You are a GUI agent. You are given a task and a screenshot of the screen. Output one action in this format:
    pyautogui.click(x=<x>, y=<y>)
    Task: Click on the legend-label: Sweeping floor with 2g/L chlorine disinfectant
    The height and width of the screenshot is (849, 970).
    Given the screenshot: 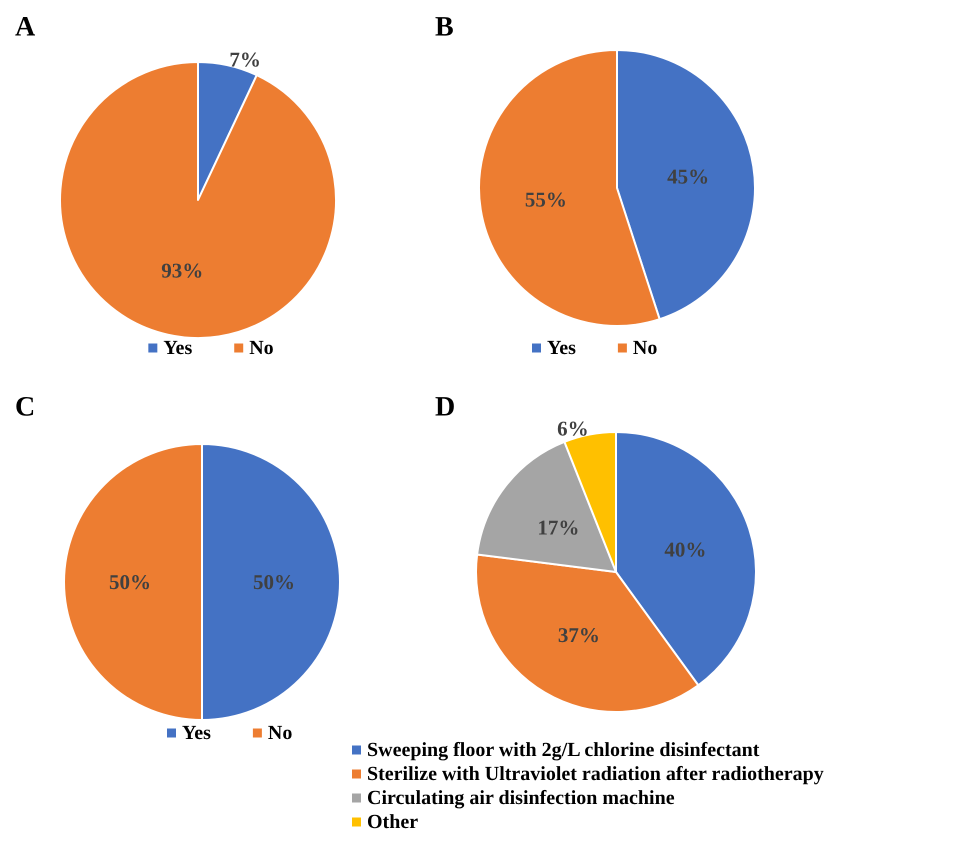 What is the action you would take?
    pyautogui.click(x=563, y=750)
    